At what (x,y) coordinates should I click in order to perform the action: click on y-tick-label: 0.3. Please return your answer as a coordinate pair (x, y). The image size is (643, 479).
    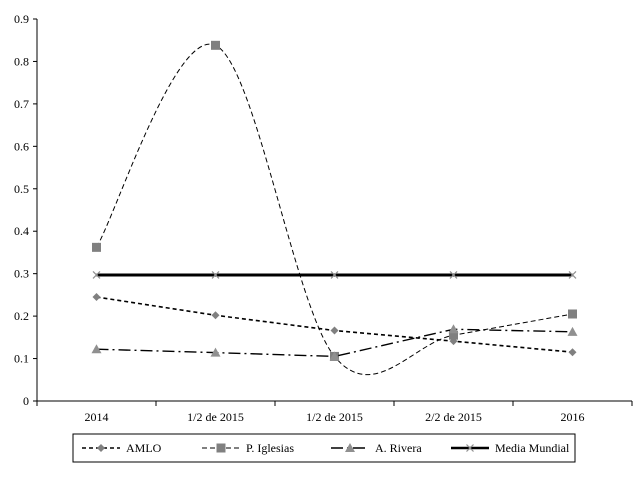
    Looking at the image, I should click on (21, 274).